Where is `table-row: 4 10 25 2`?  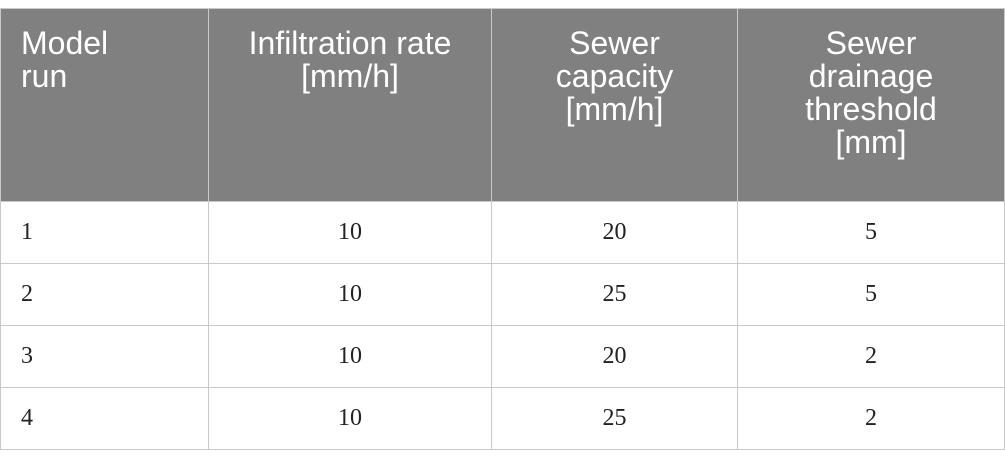
table-row: 4 10 25 2 is located at coordinates (502, 418).